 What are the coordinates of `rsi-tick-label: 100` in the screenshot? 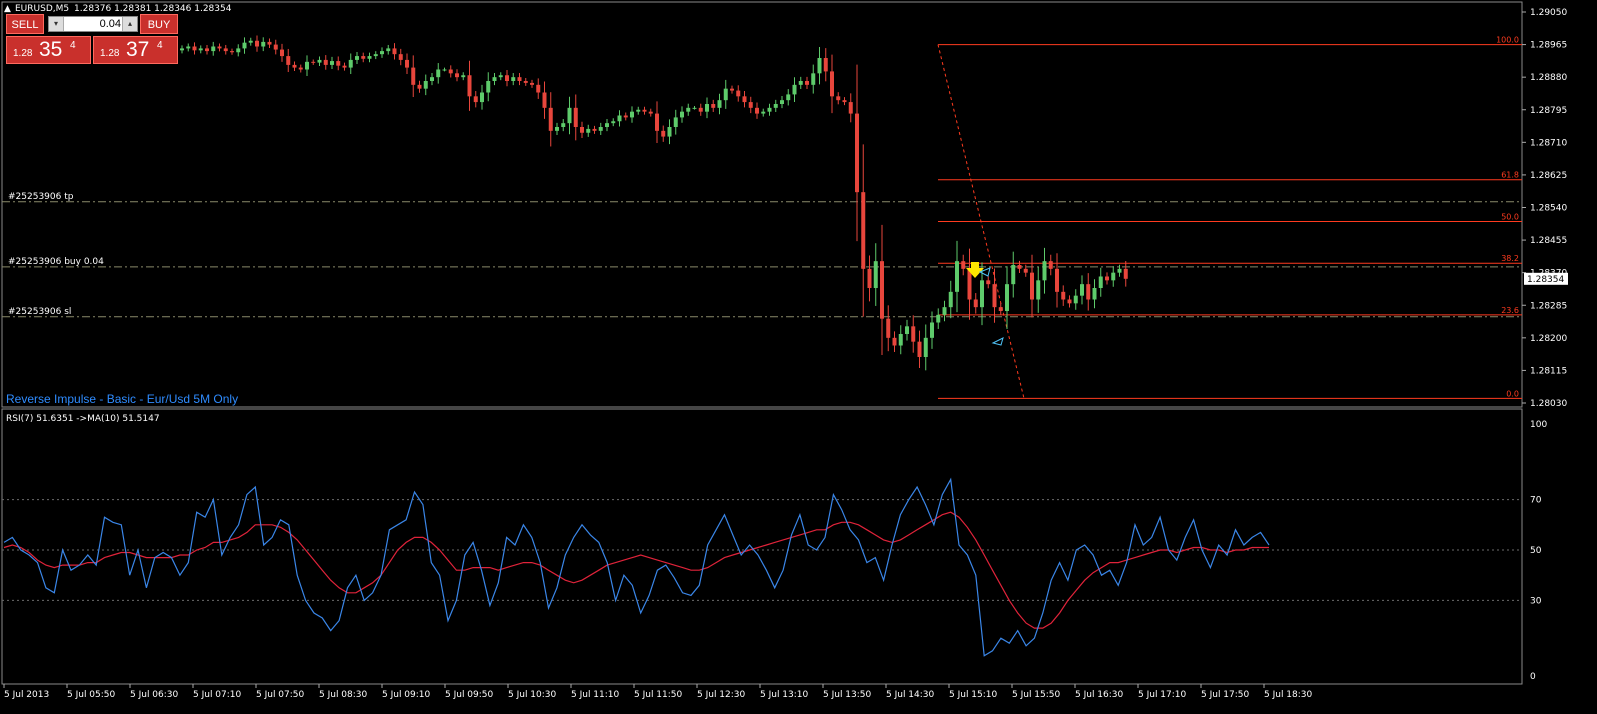 It's located at (1538, 425).